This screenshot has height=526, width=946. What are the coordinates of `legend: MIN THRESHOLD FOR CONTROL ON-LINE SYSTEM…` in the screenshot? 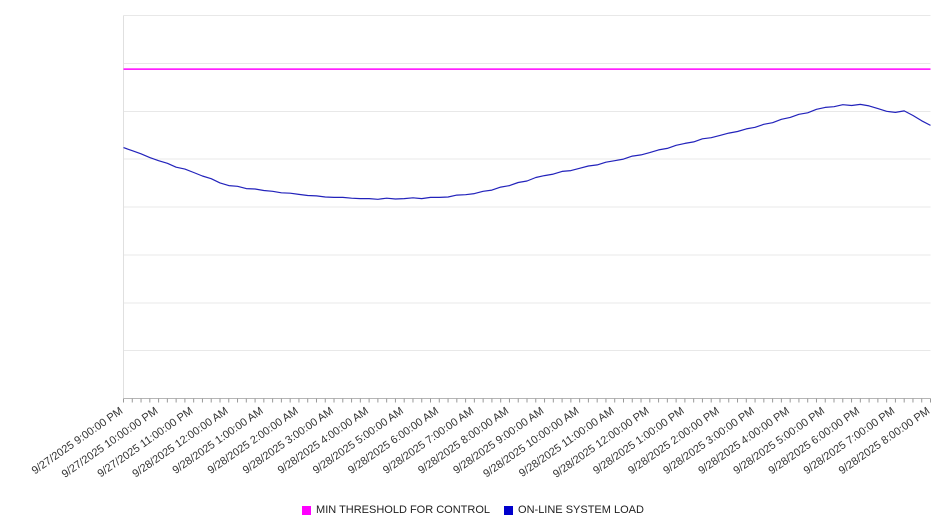 It's located at (473, 510).